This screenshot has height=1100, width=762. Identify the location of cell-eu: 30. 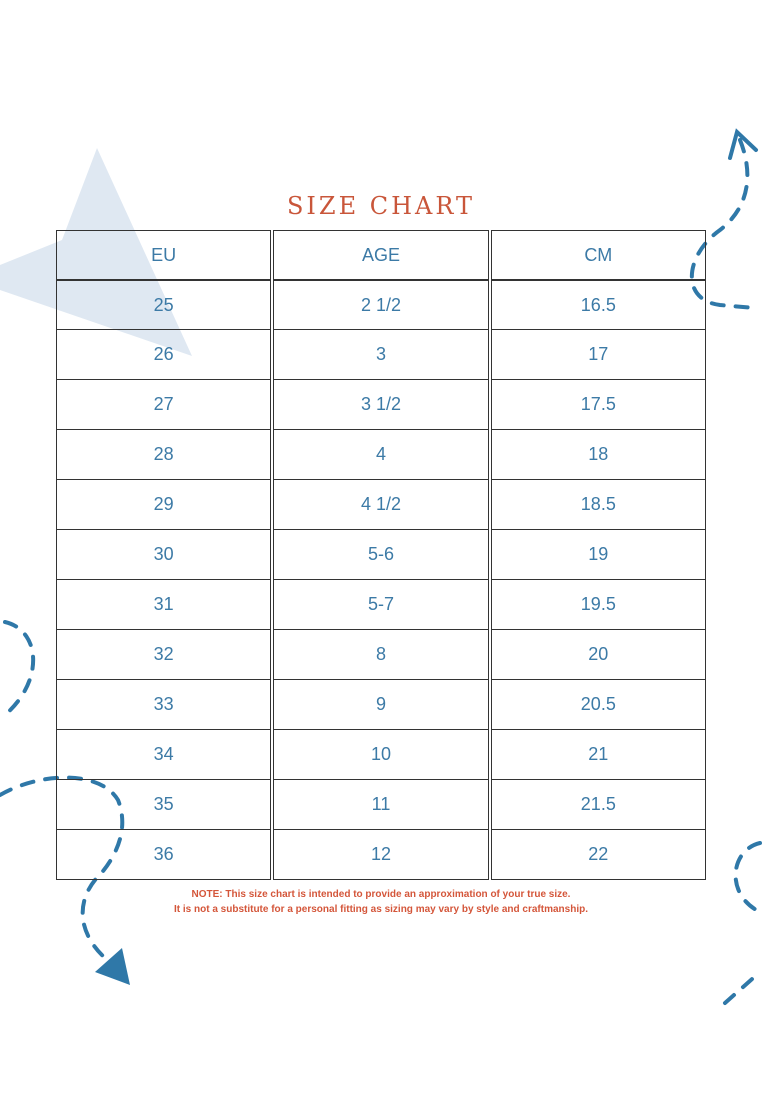
(164, 555).